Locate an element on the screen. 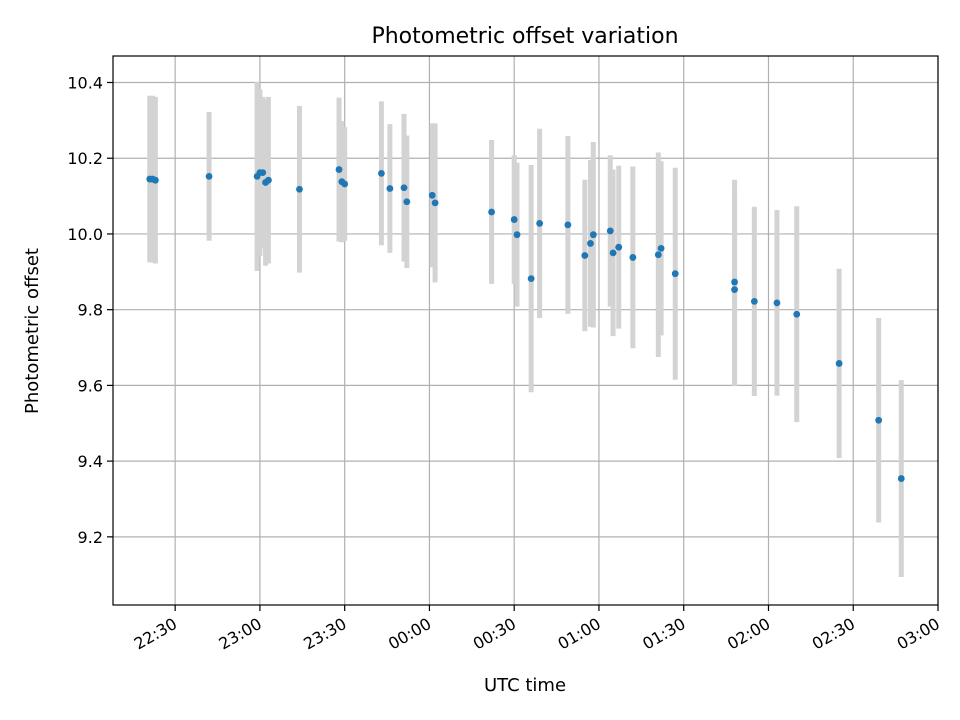 The width and height of the screenshot is (960, 720). y-axis: 9.2 9.4 9.6 9.8 10.0 10.2 10.4 is located at coordinates (90, 310).